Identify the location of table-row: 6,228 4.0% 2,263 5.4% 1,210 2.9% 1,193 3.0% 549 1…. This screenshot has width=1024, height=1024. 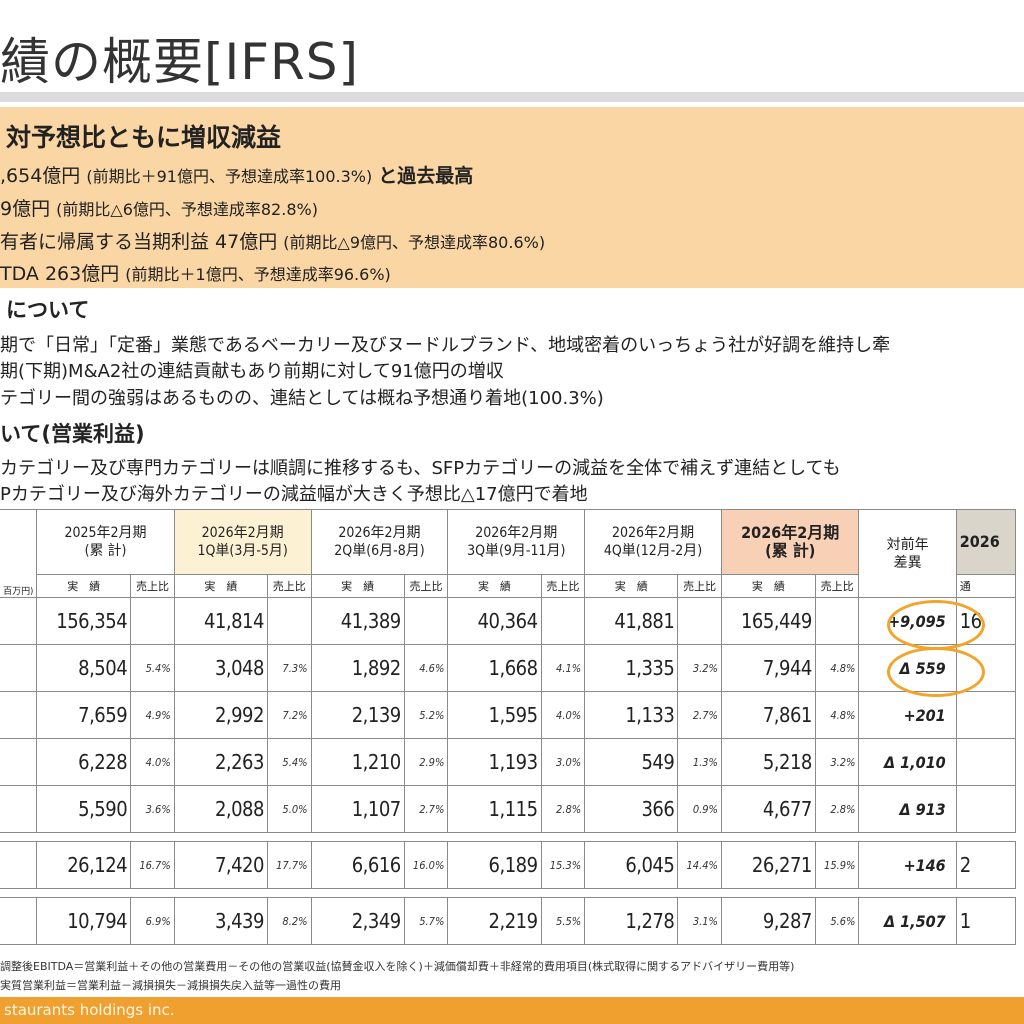
(508, 762).